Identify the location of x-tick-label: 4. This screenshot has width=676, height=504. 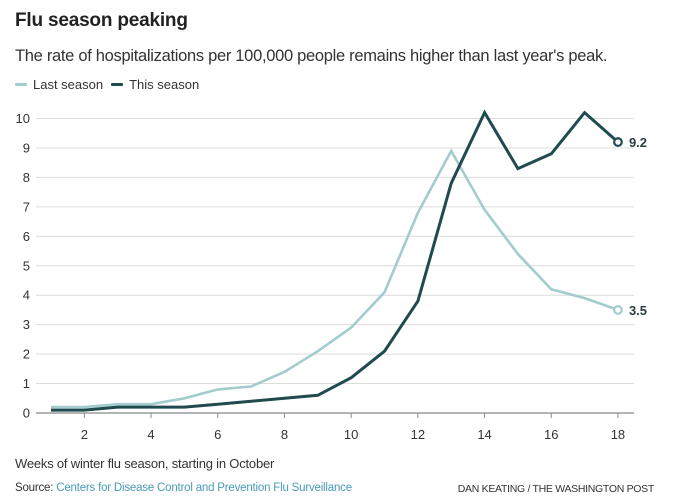
(150, 434).